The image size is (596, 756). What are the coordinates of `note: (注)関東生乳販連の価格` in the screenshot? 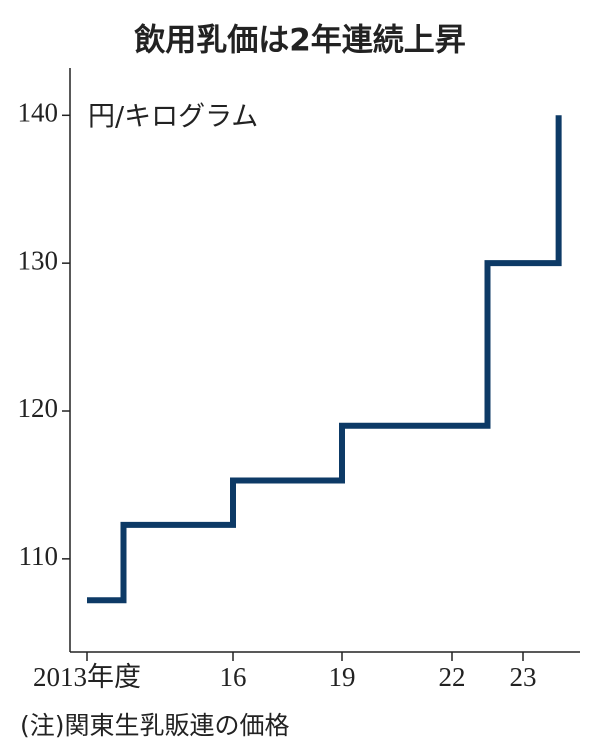 It's located at (155, 725).